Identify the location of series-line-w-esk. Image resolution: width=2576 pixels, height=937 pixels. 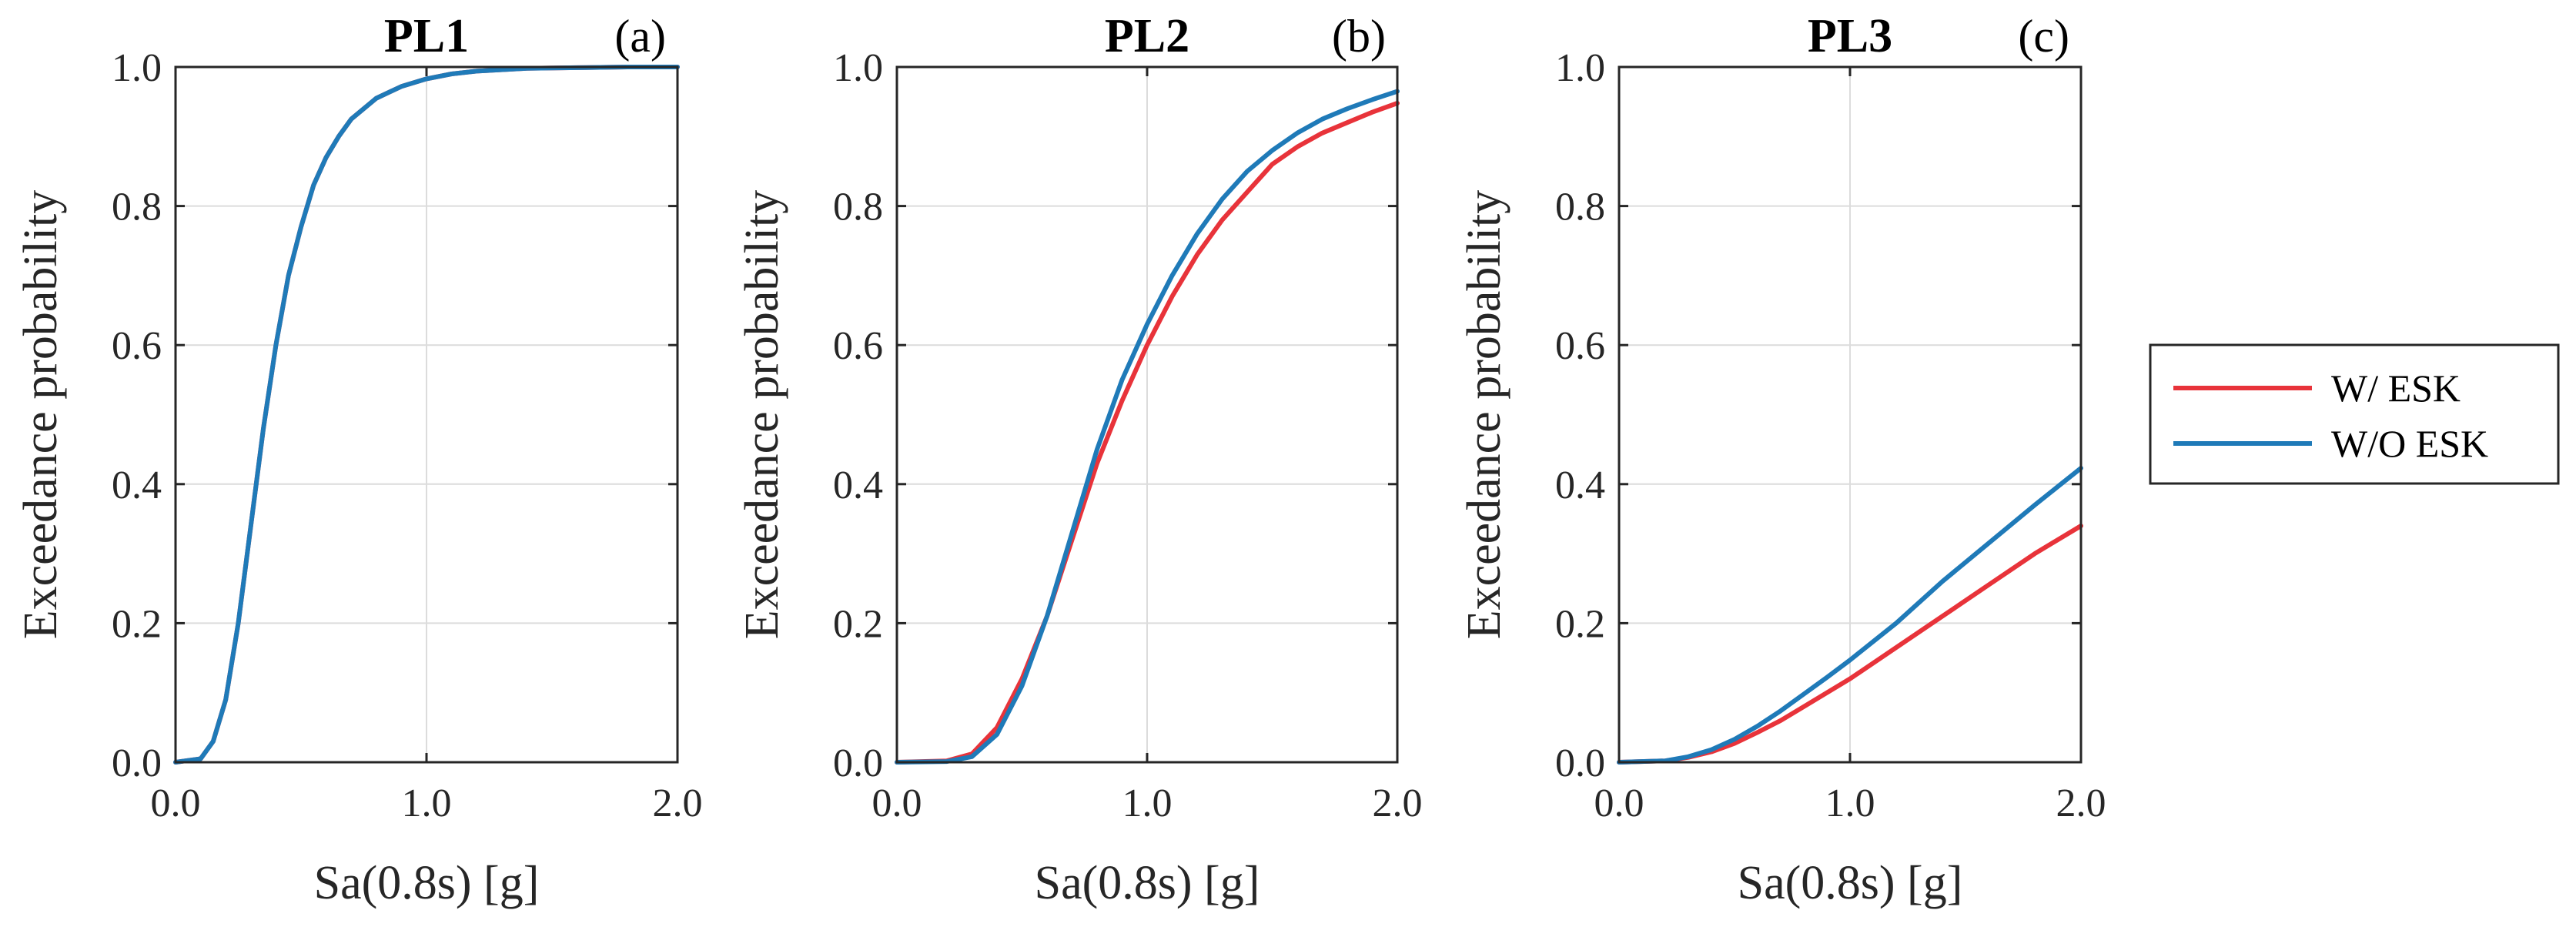
(1148, 433).